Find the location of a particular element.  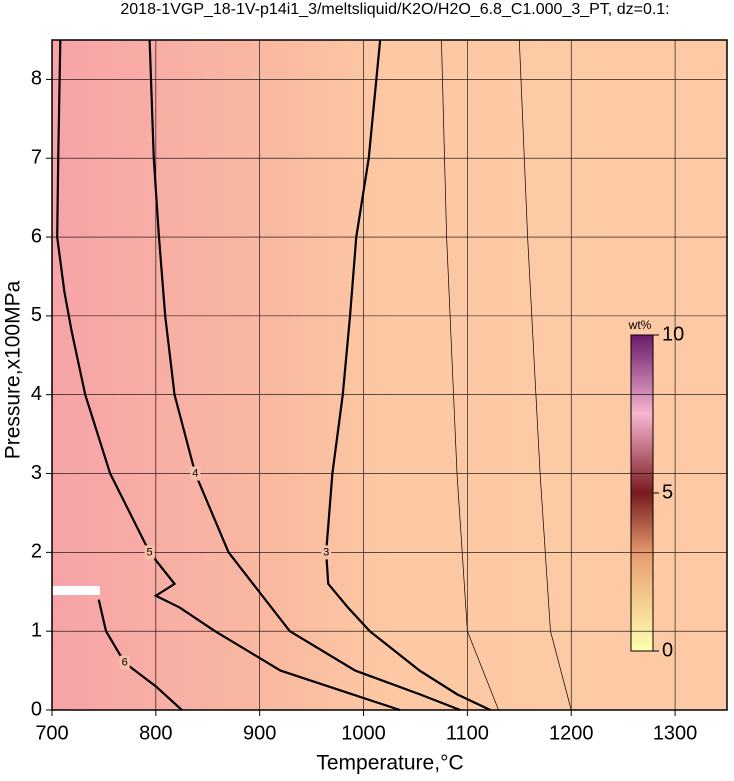

x-tick-label: 700 is located at coordinates (51, 733).